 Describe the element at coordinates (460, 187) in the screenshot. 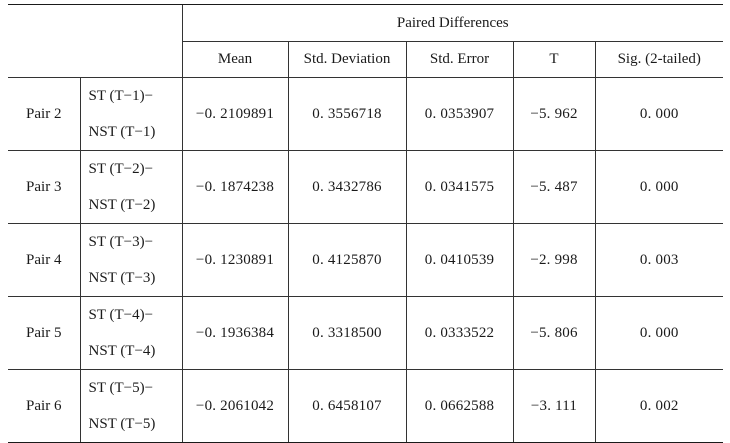

I see `std-error-cell: 0. 0341575` at that location.